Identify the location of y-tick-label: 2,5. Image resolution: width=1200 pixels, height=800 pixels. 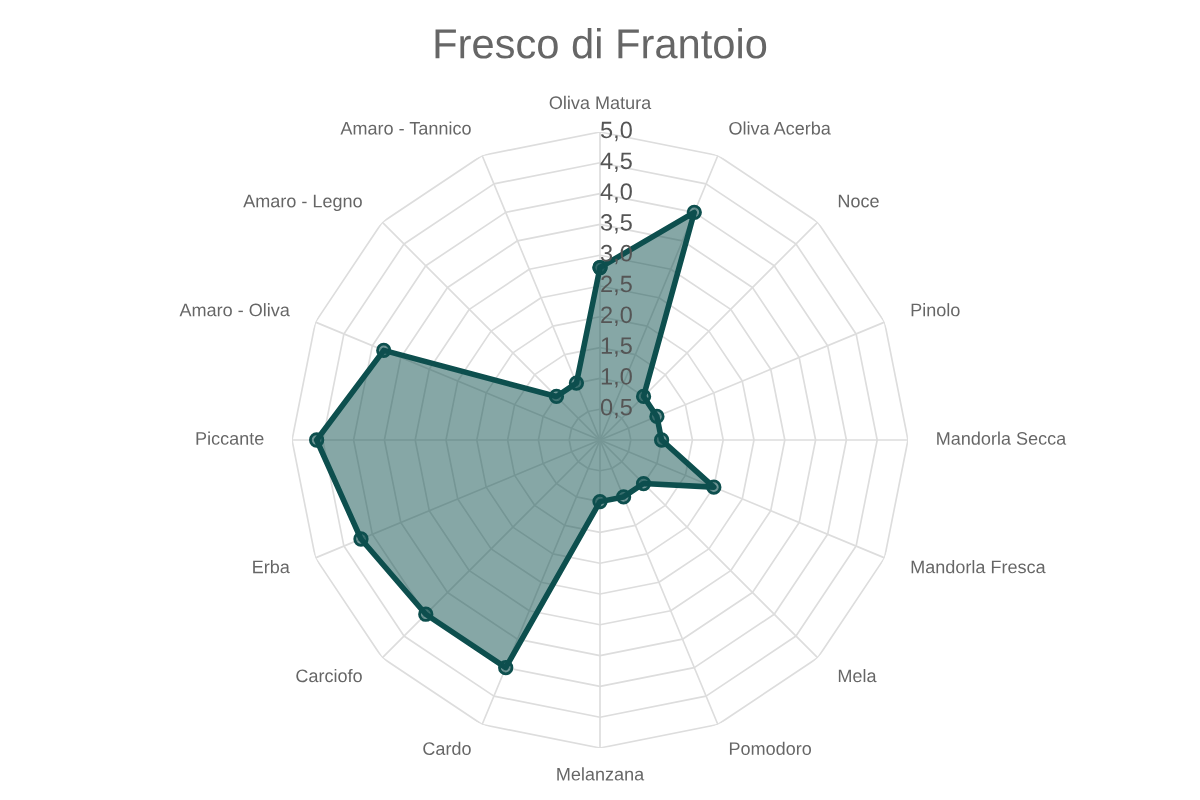
(616, 285).